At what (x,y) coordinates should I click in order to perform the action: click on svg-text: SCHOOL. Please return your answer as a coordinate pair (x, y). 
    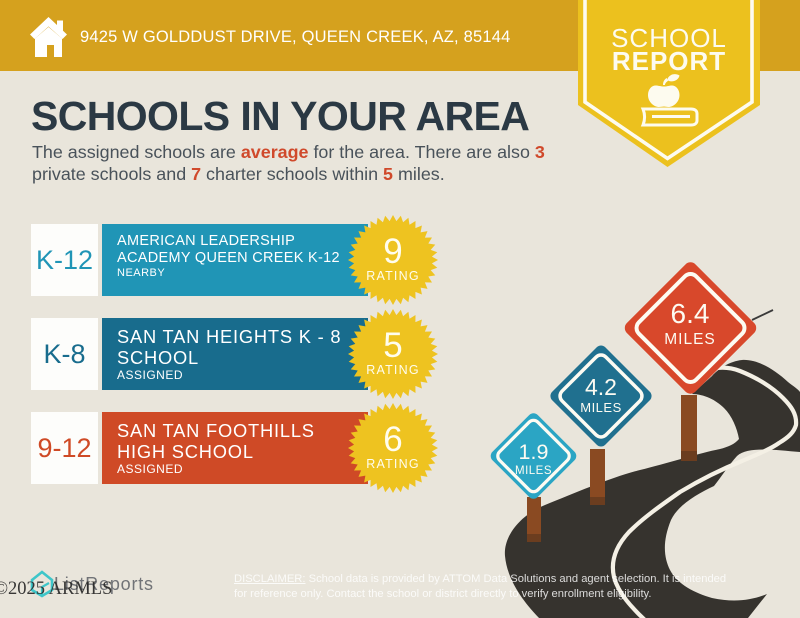
    Looking at the image, I should click on (669, 38).